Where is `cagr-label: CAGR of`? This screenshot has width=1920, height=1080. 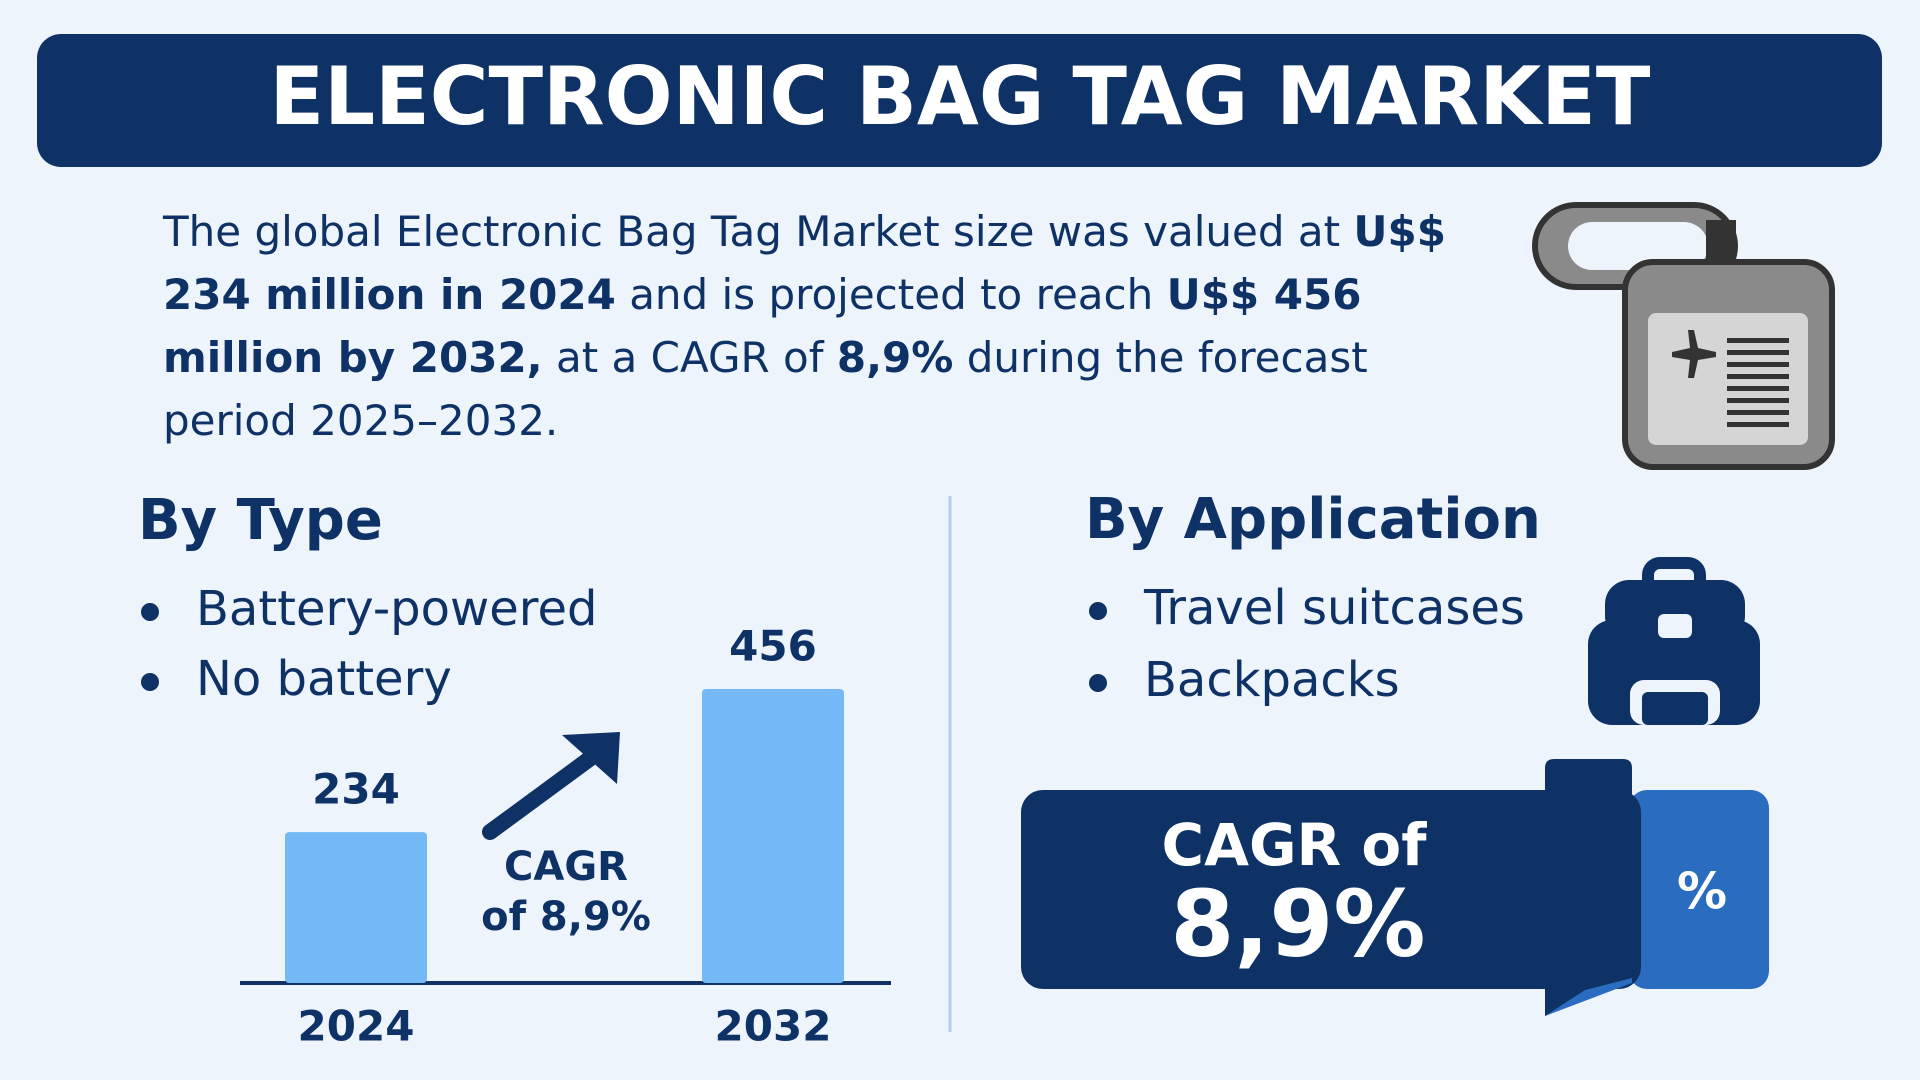 cagr-label: CAGR of is located at coordinates (1295, 845).